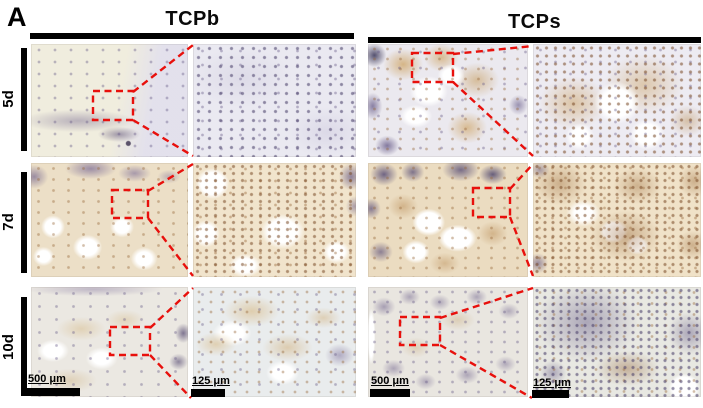 The image size is (703, 408). I want to click on row-label-7d: 7d, so click(8, 222).